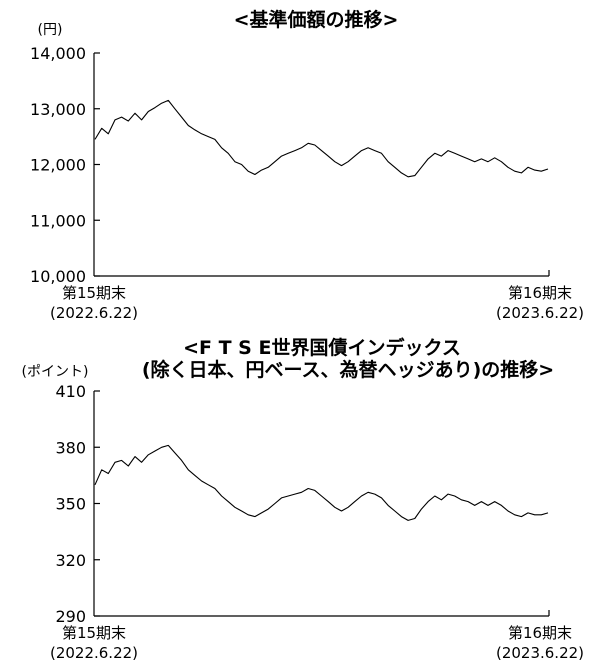 The height and width of the screenshot is (663, 595). Describe the element at coordinates (322, 347) in the screenshot. I see `chart-2-title-line1: <F T S E世界国債インデックス` at that location.